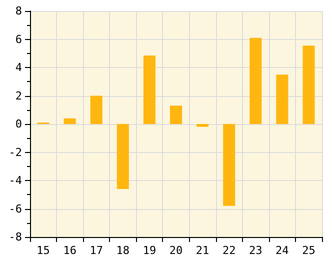  Describe the element at coordinates (69, 250) in the screenshot. I see `x-tick-label: 16` at that location.